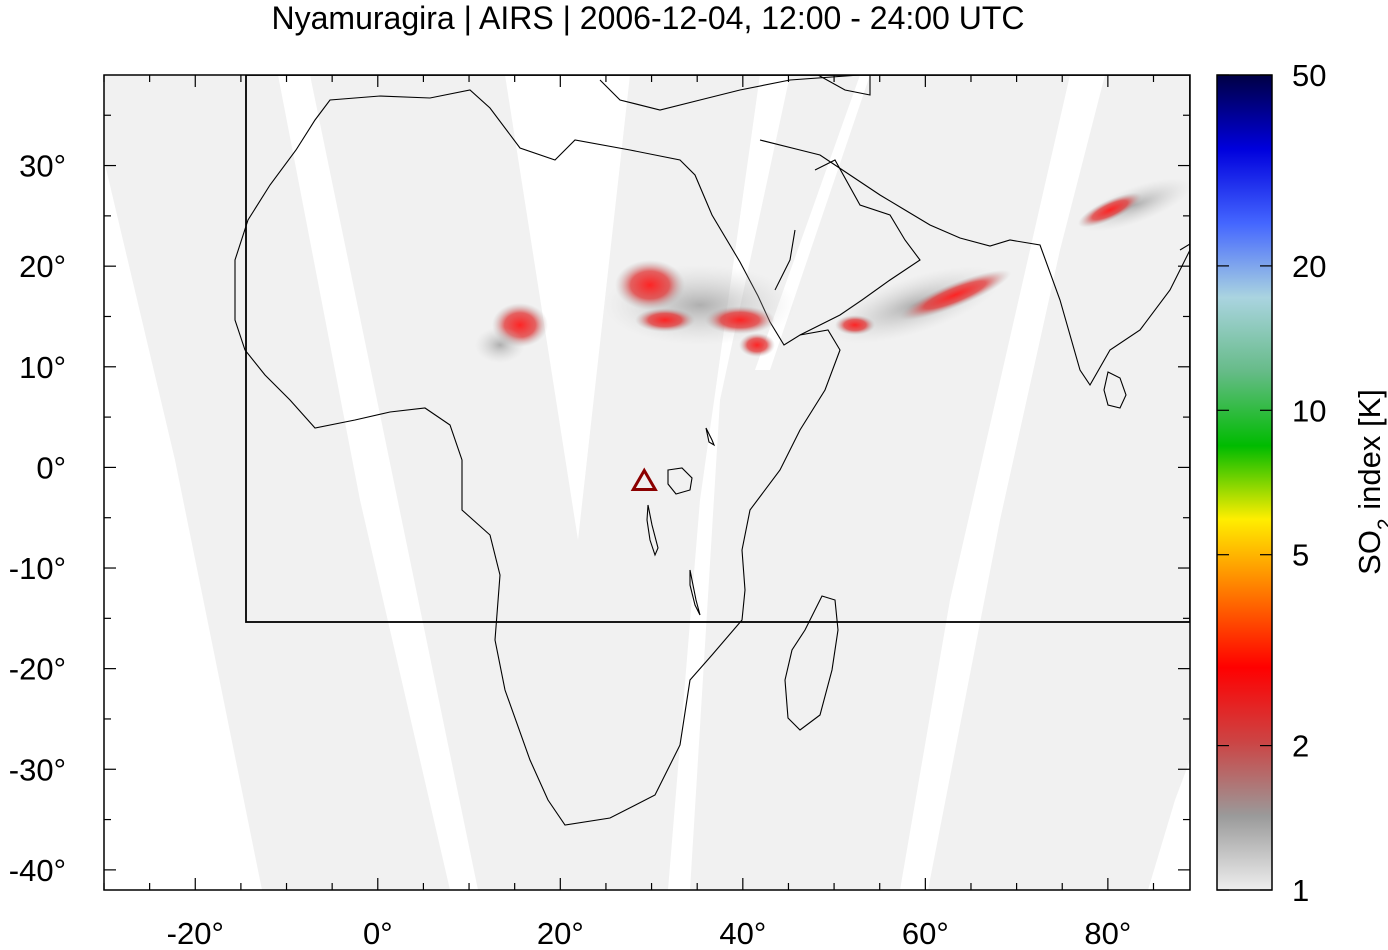  I want to click on y-tick-label: 10°, so click(42, 367).